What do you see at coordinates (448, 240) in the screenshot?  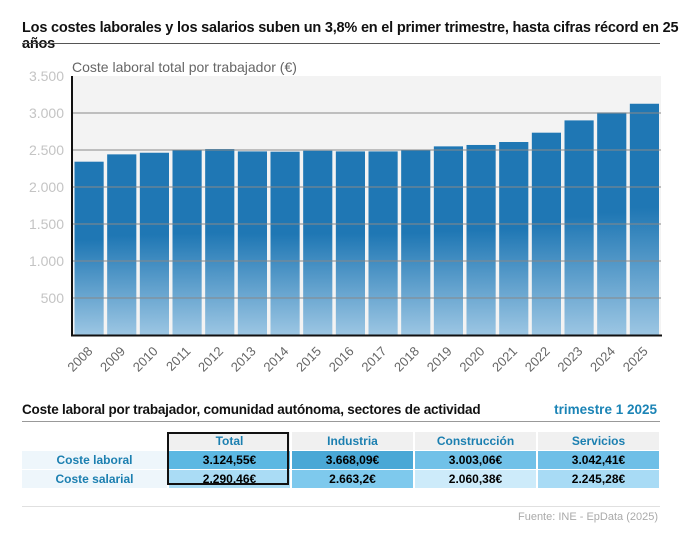 I see `bar-2019` at bounding box center [448, 240].